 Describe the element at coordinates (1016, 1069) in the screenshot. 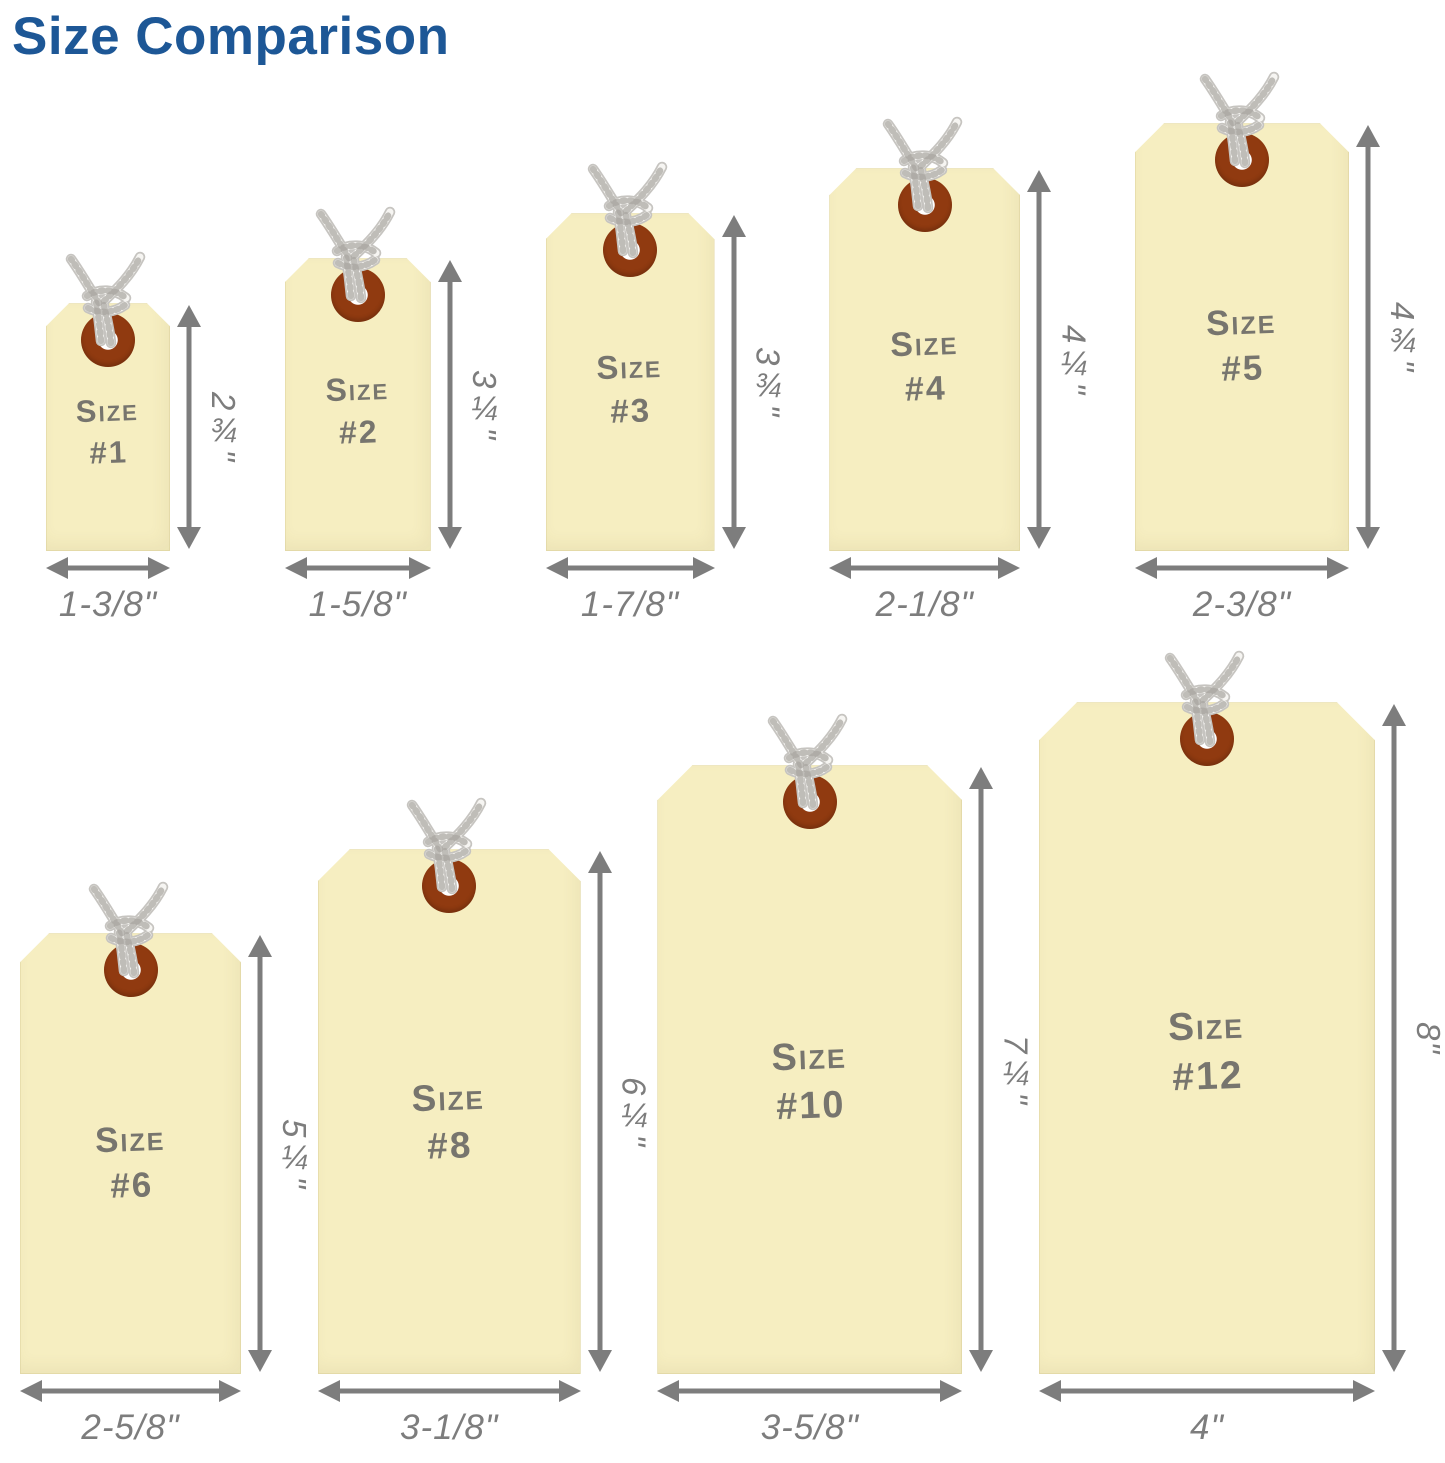

I see `height-label: 7¼"` at that location.